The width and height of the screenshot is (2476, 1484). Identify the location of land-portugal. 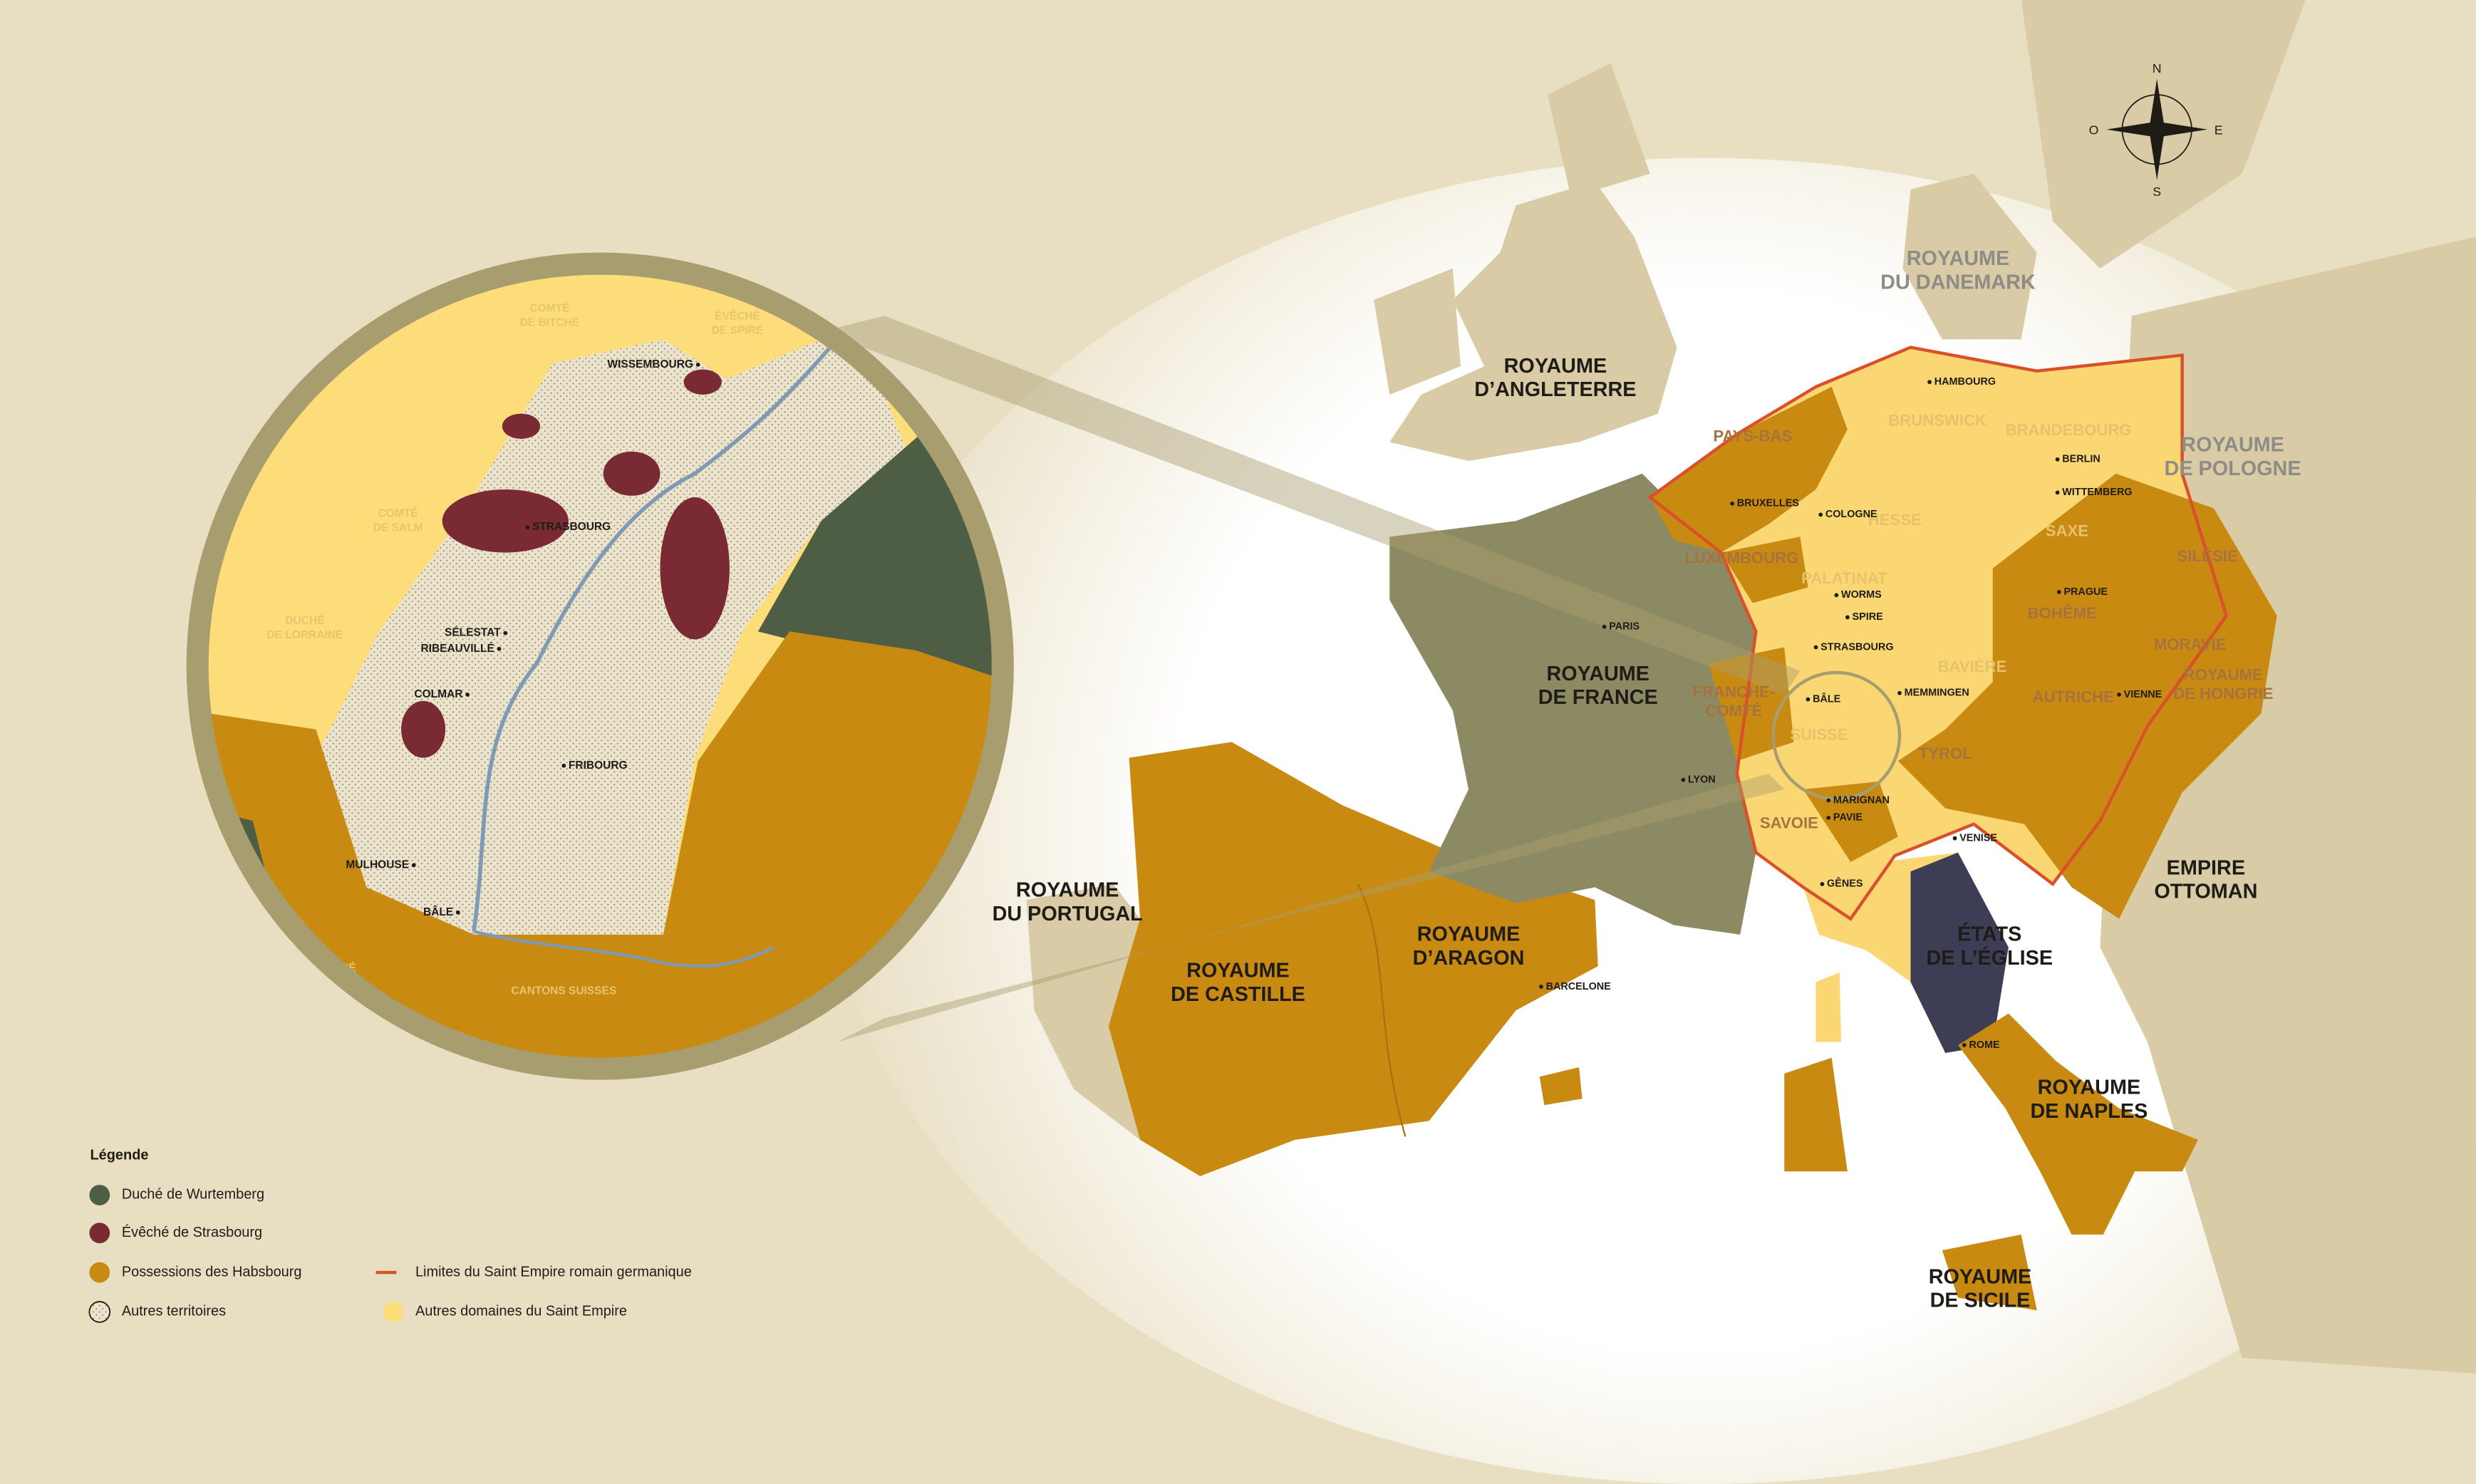
(1084, 1011).